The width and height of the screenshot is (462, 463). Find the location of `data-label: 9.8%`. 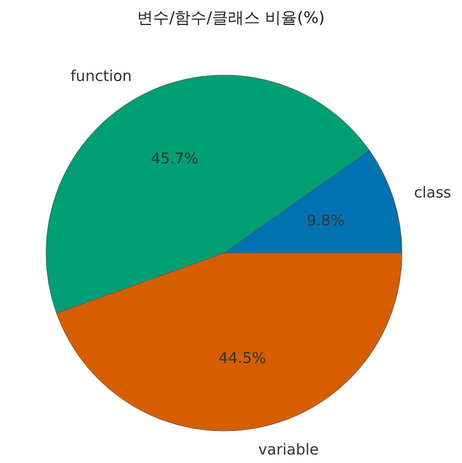

data-label: 9.8% is located at coordinates (325, 221).